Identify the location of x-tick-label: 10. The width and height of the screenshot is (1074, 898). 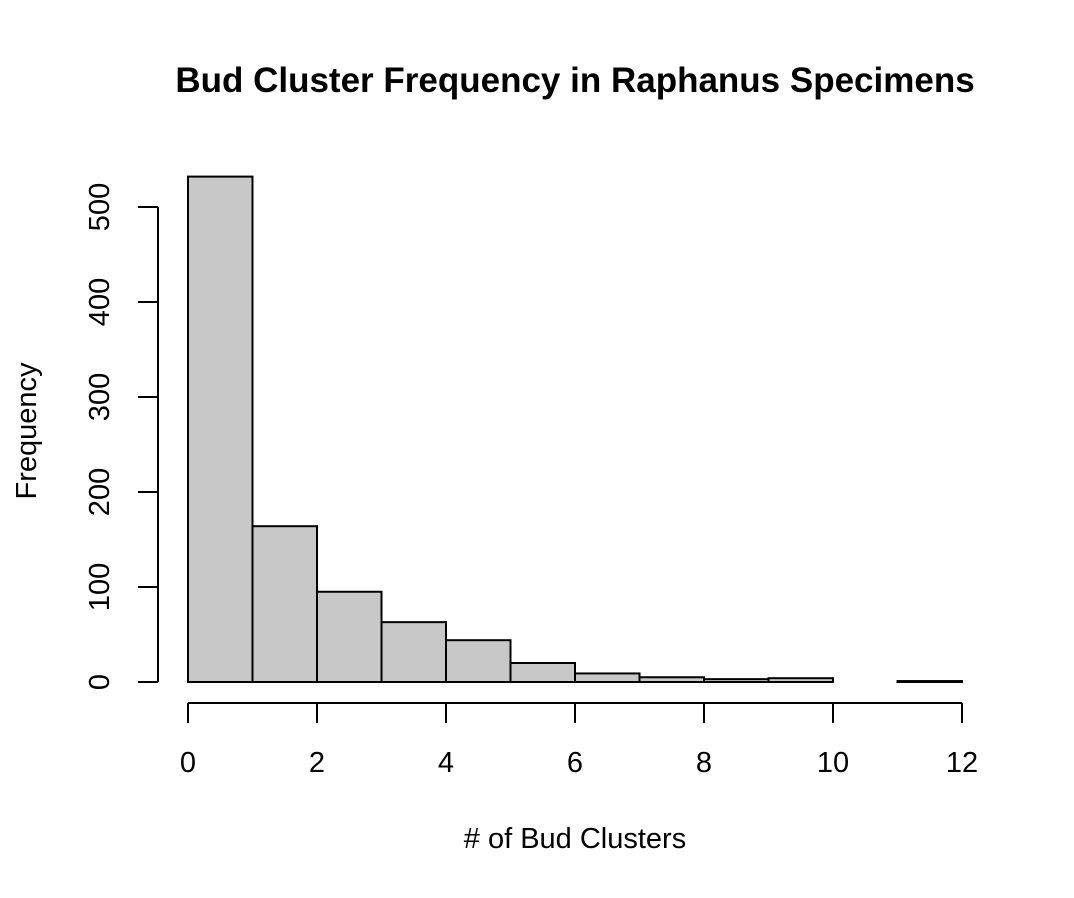
(833, 763).